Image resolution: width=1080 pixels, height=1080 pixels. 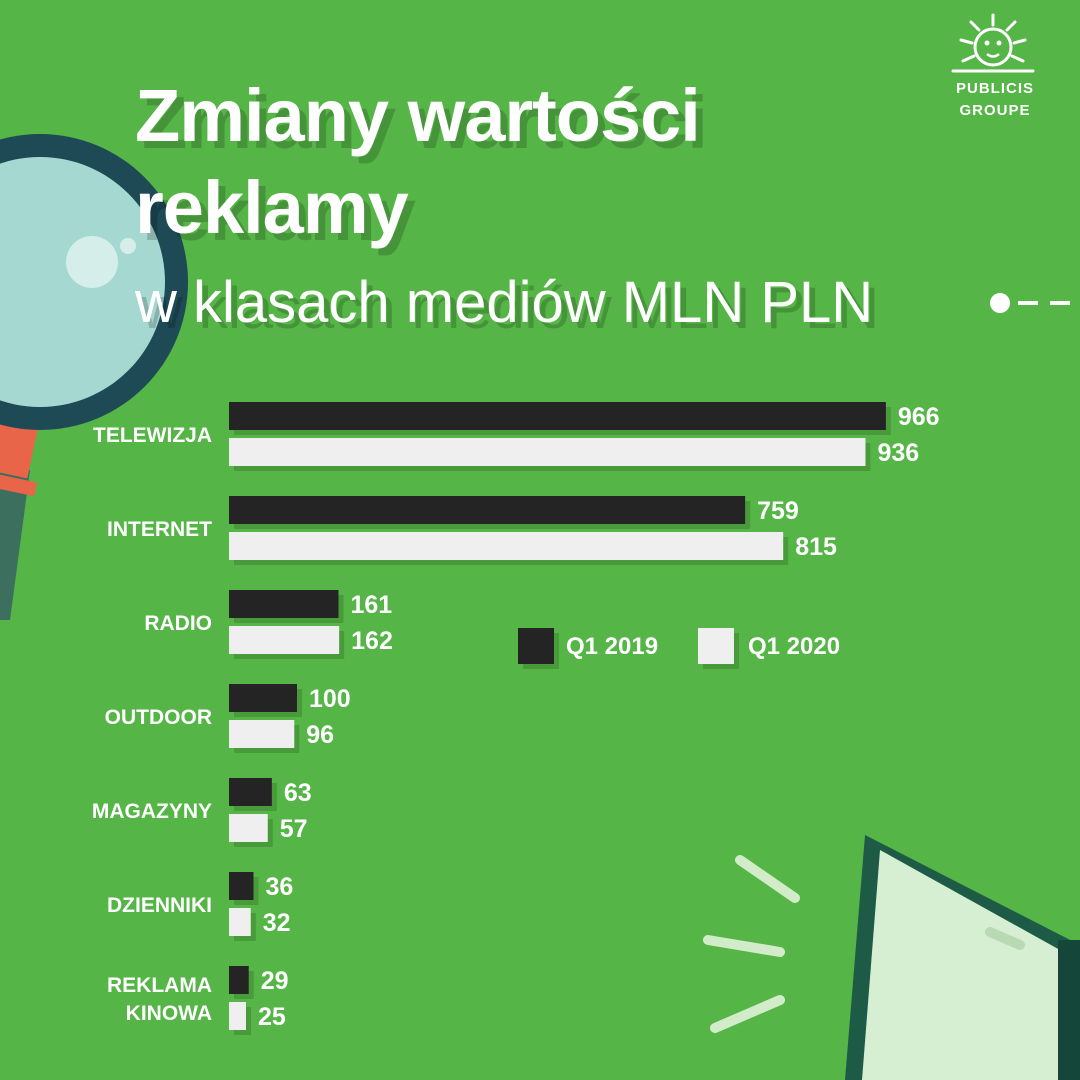 What do you see at coordinates (275, 981) in the screenshot?
I see `data-label: 29` at bounding box center [275, 981].